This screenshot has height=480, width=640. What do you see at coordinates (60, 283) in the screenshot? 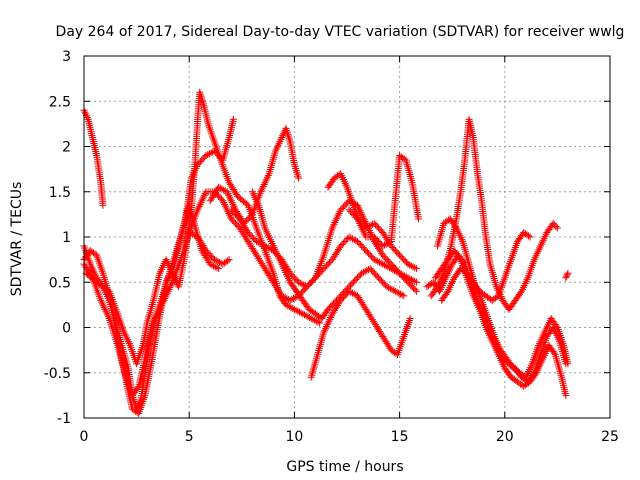
I see `y-tick-label: 0.5` at bounding box center [60, 283].